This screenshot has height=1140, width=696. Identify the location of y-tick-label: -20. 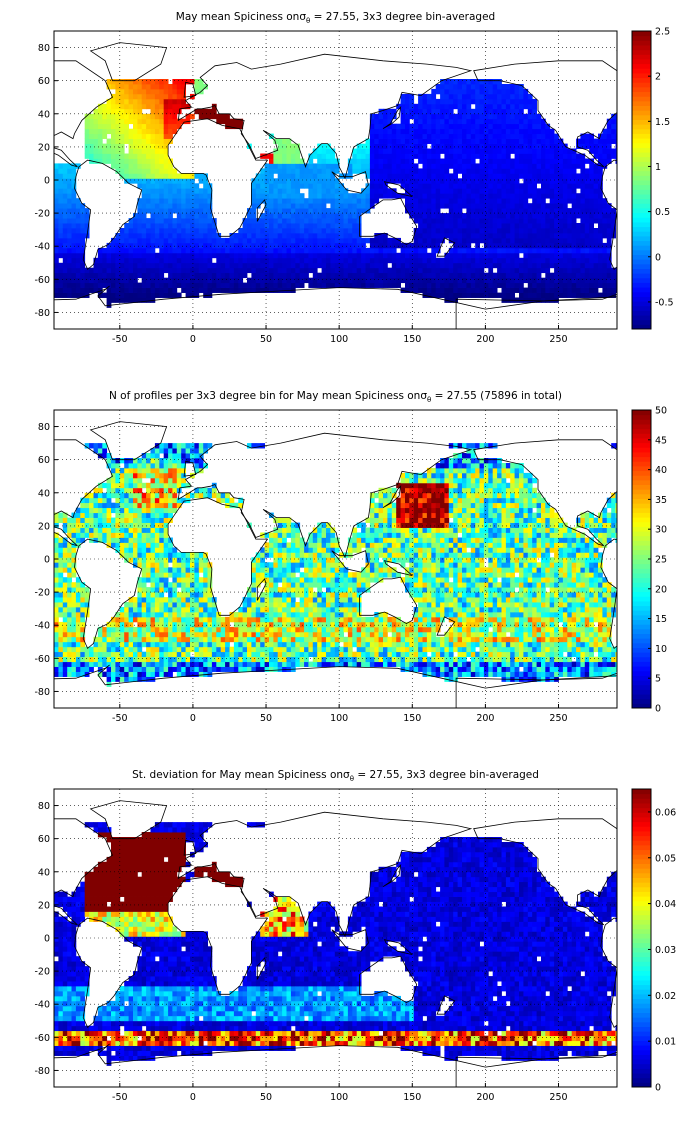
(42, 214).